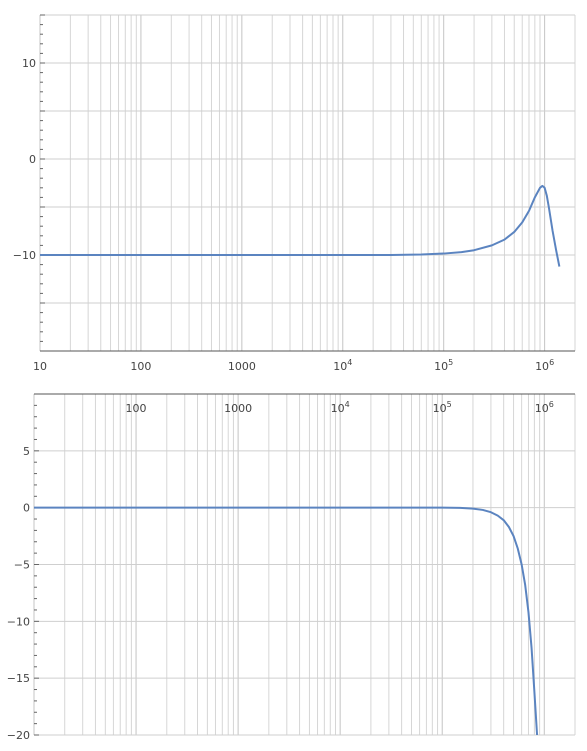 The image size is (587, 751). Describe the element at coordinates (29, 63) in the screenshot. I see `y-tick-label: 10` at that location.